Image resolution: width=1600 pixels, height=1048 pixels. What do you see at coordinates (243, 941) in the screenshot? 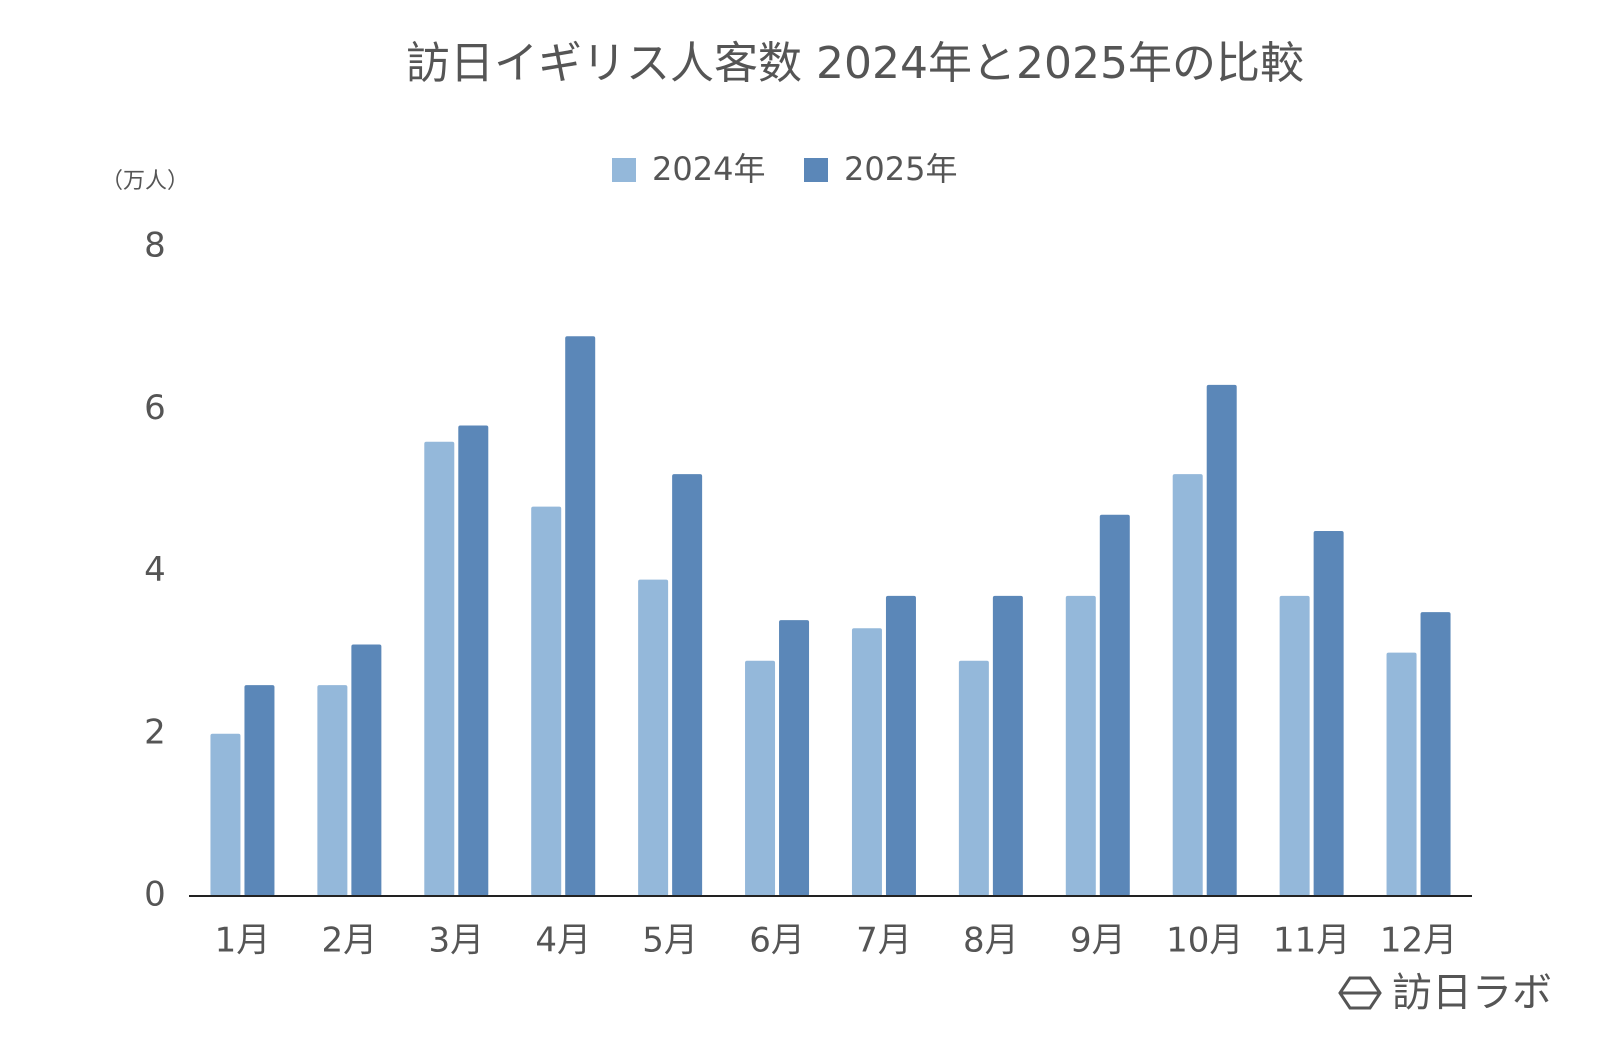
I see `x-tick-label: 1月` at bounding box center [243, 941].